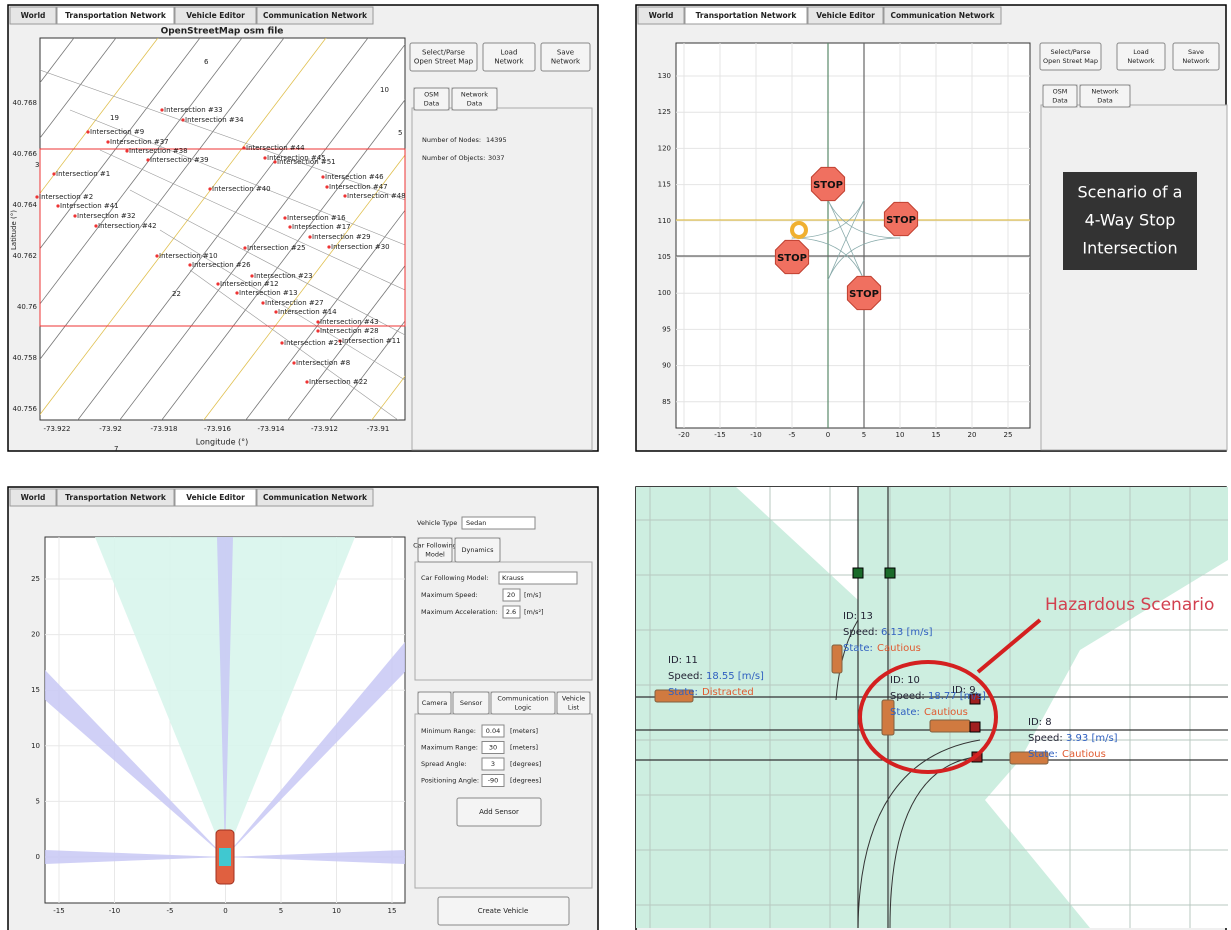 The image size is (1231, 930). I want to click on subtab-label: Dynamics, so click(477, 550).